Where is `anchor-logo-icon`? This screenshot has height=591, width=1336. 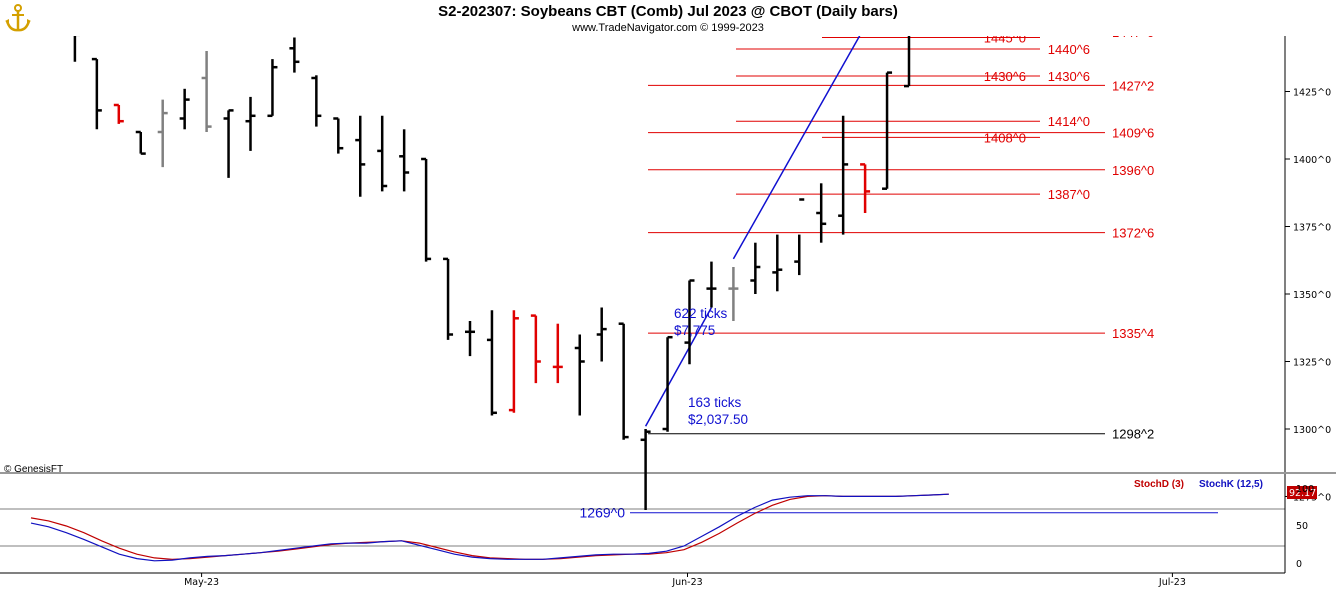 anchor-logo-icon is located at coordinates (18, 18).